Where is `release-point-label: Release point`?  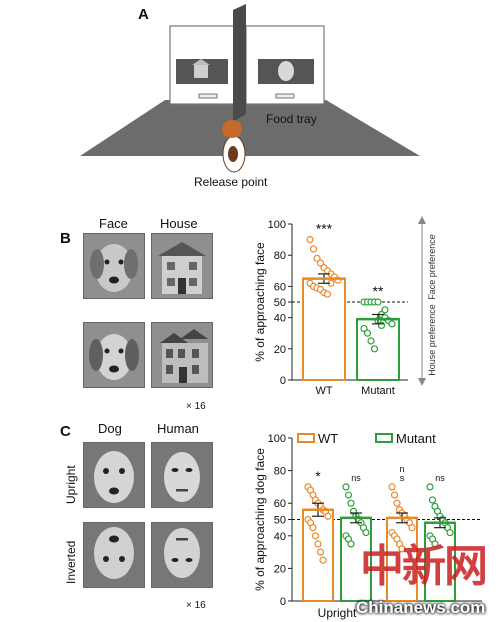 release-point-label: Release point is located at coordinates (231, 182).